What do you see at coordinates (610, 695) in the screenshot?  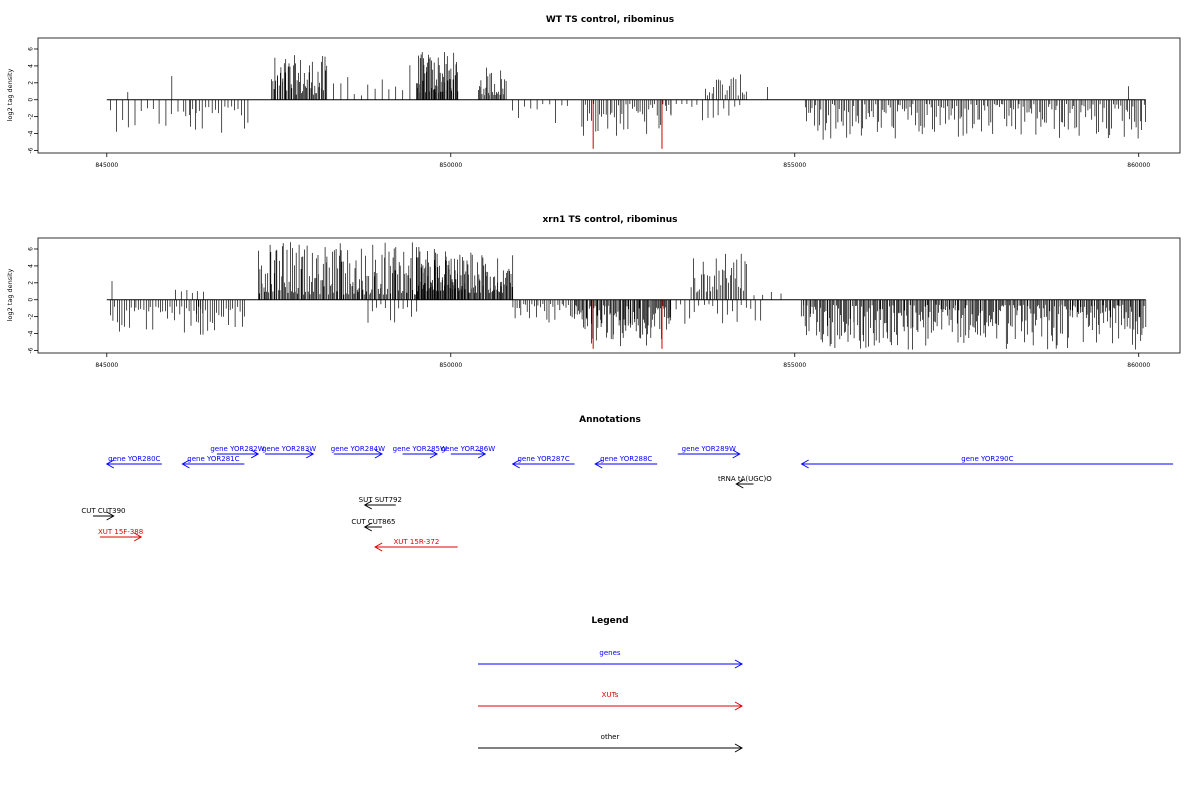 I see `legend-label: XUTs` at bounding box center [610, 695].